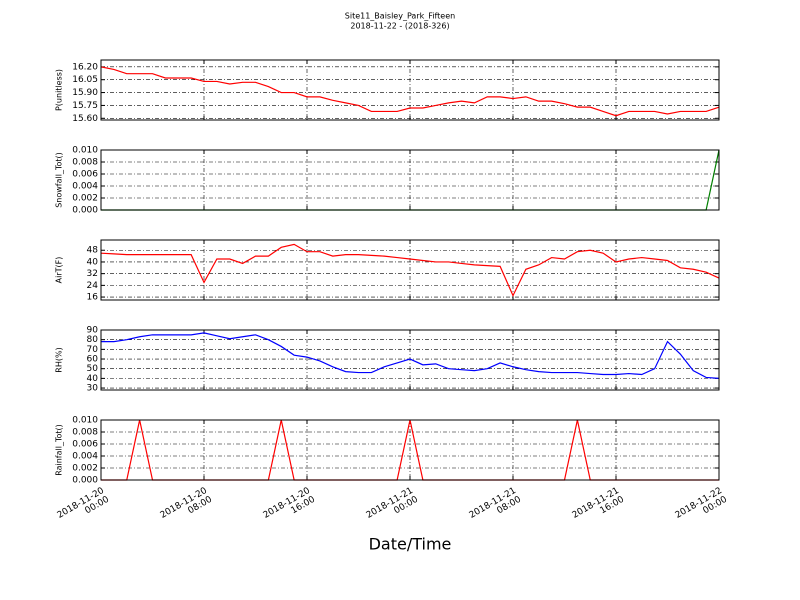 The image size is (800, 600). I want to click on y-tick-label: 15.75, so click(85, 106).